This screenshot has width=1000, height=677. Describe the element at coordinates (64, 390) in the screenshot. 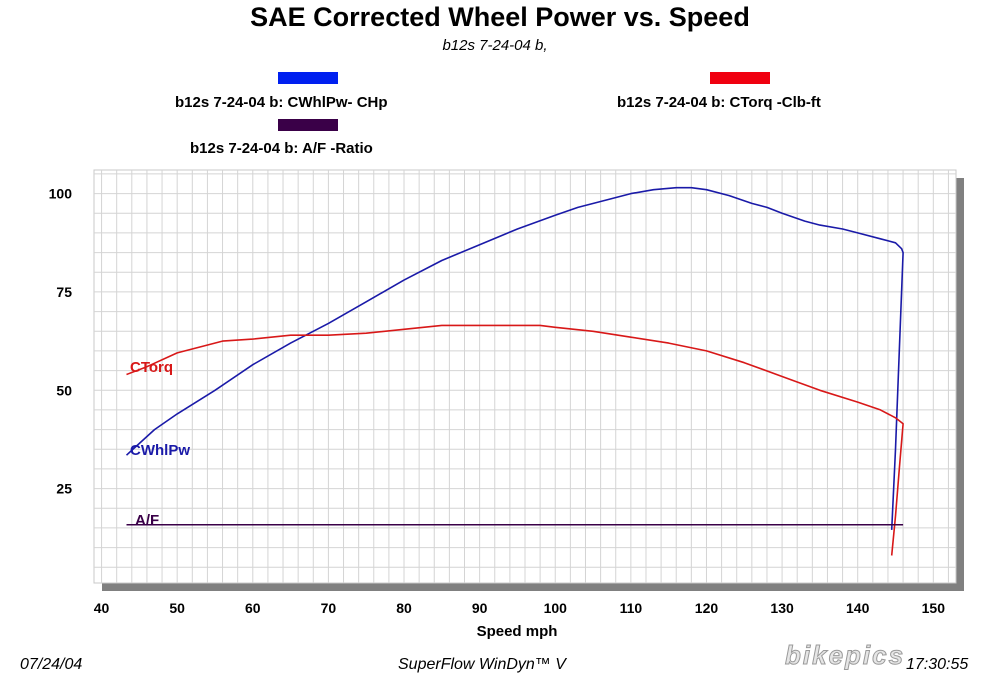

I see `y-tick-label: 50` at that location.